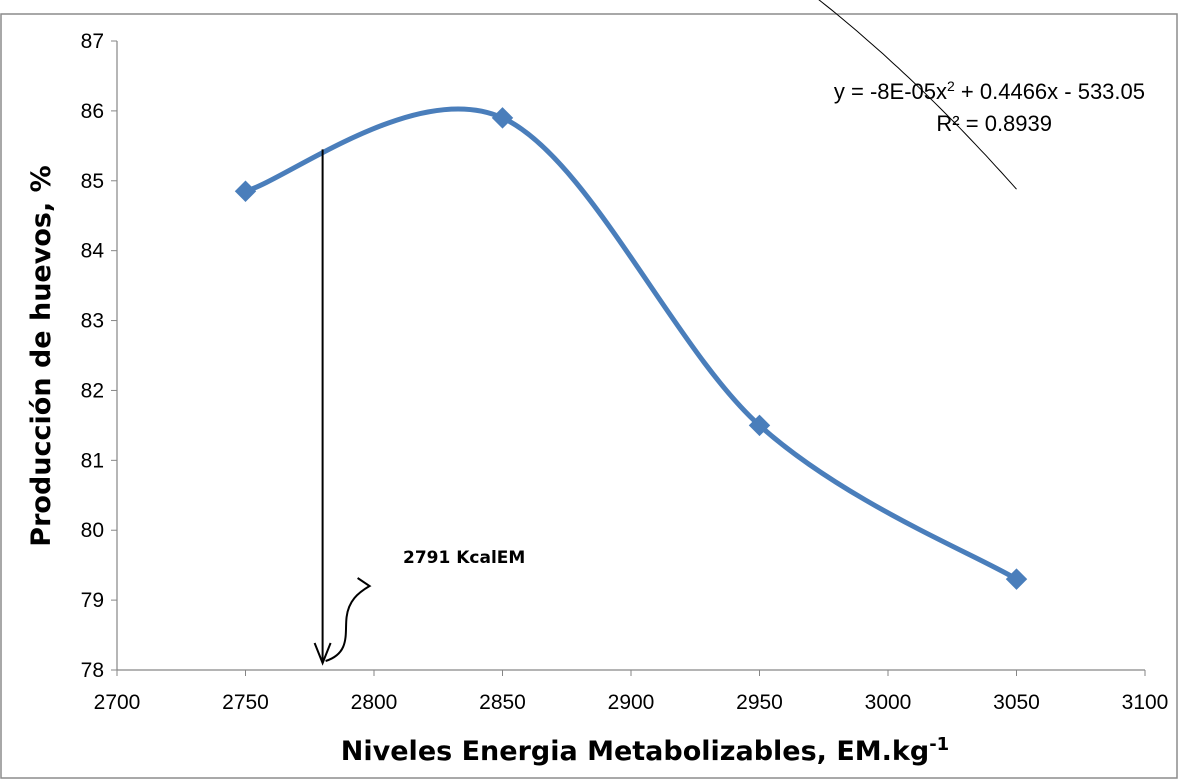 The height and width of the screenshot is (780, 1179). Describe the element at coordinates (989, 91) in the screenshot. I see `trendline-equation: y = -8E-05x2 + 0.4466x - 533.05` at that location.